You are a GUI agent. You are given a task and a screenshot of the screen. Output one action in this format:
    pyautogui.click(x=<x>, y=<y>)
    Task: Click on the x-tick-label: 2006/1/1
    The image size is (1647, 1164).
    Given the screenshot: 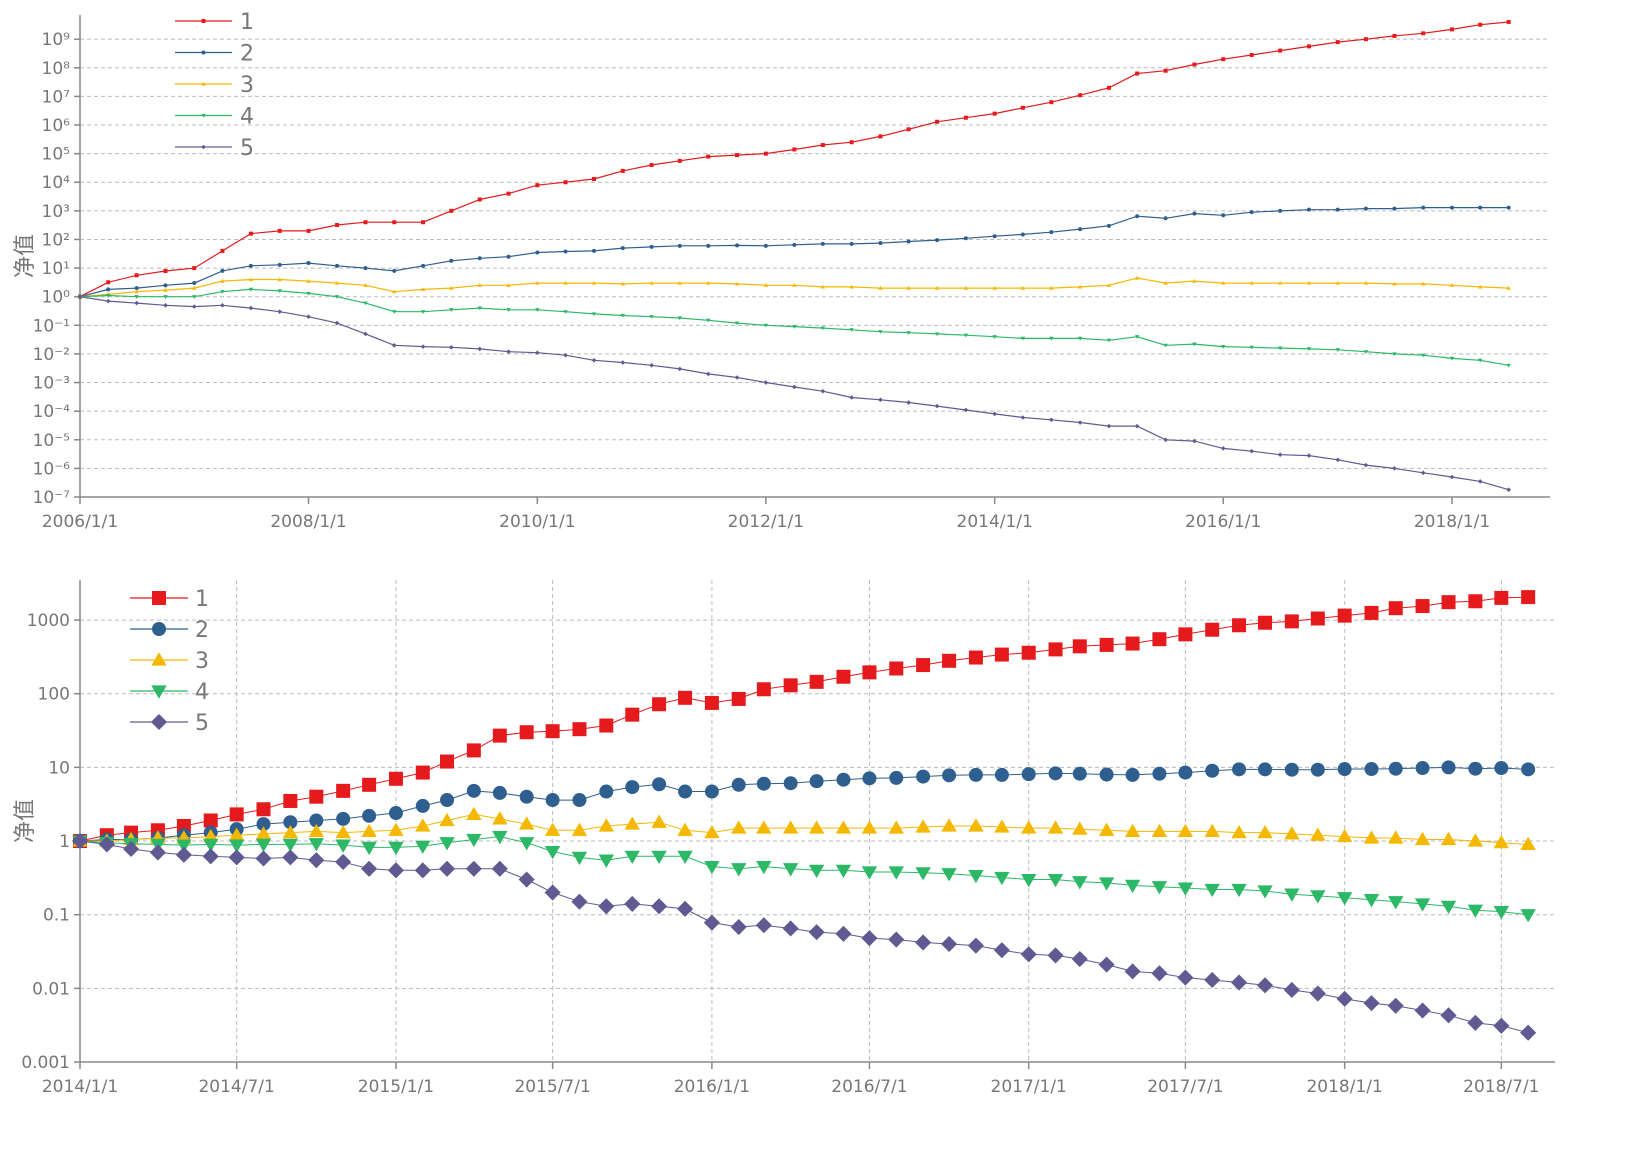 What is the action you would take?
    pyautogui.click(x=80, y=522)
    